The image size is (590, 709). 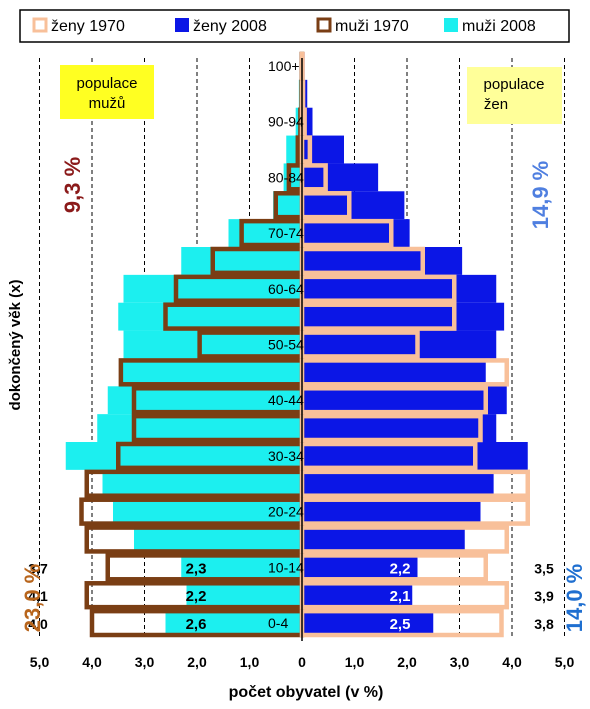 I want to click on x-tick-label-5: 0, so click(x=302, y=662).